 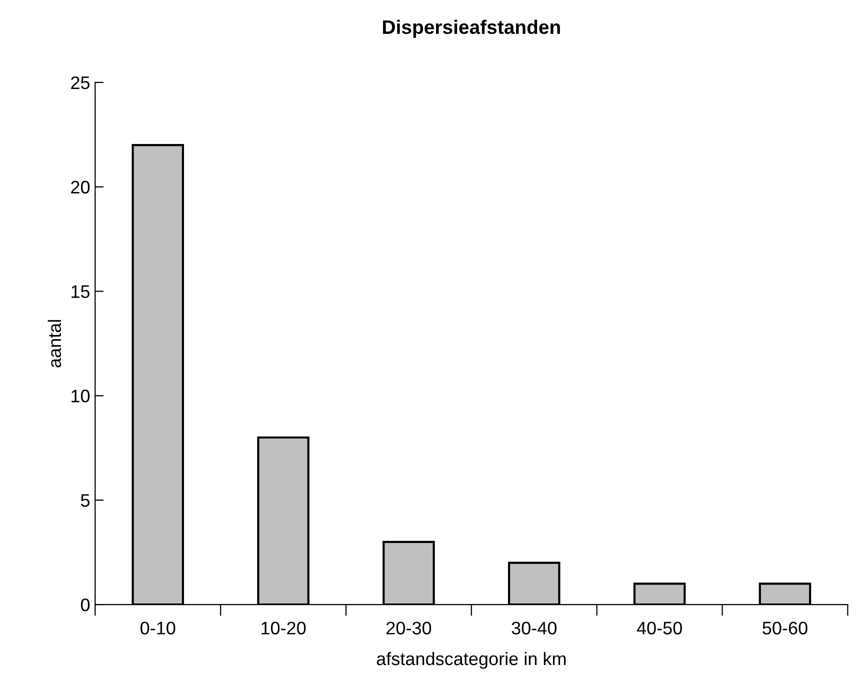 I want to click on y-tick-label: 10, so click(x=81, y=396).